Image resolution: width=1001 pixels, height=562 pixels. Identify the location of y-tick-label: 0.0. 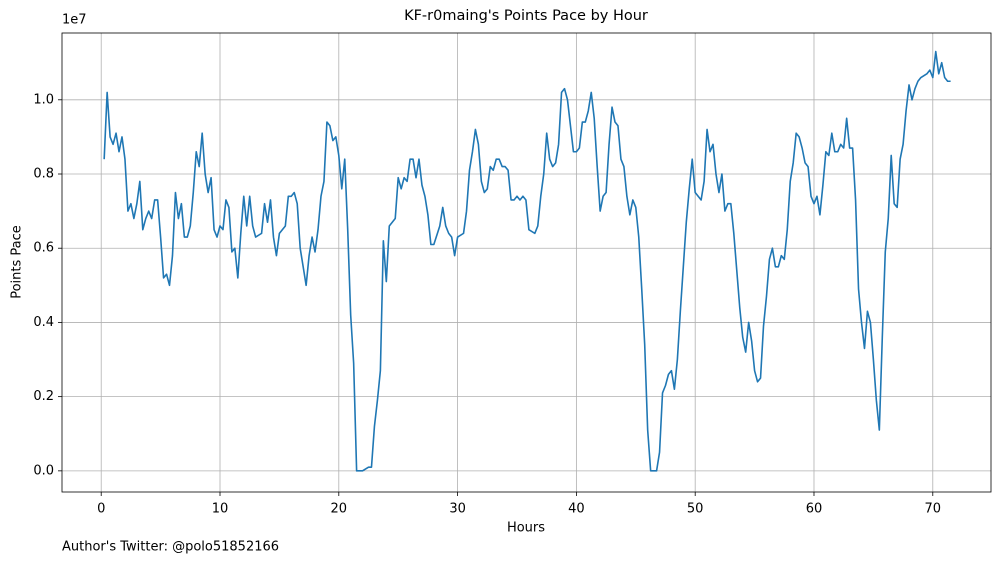
(43, 470).